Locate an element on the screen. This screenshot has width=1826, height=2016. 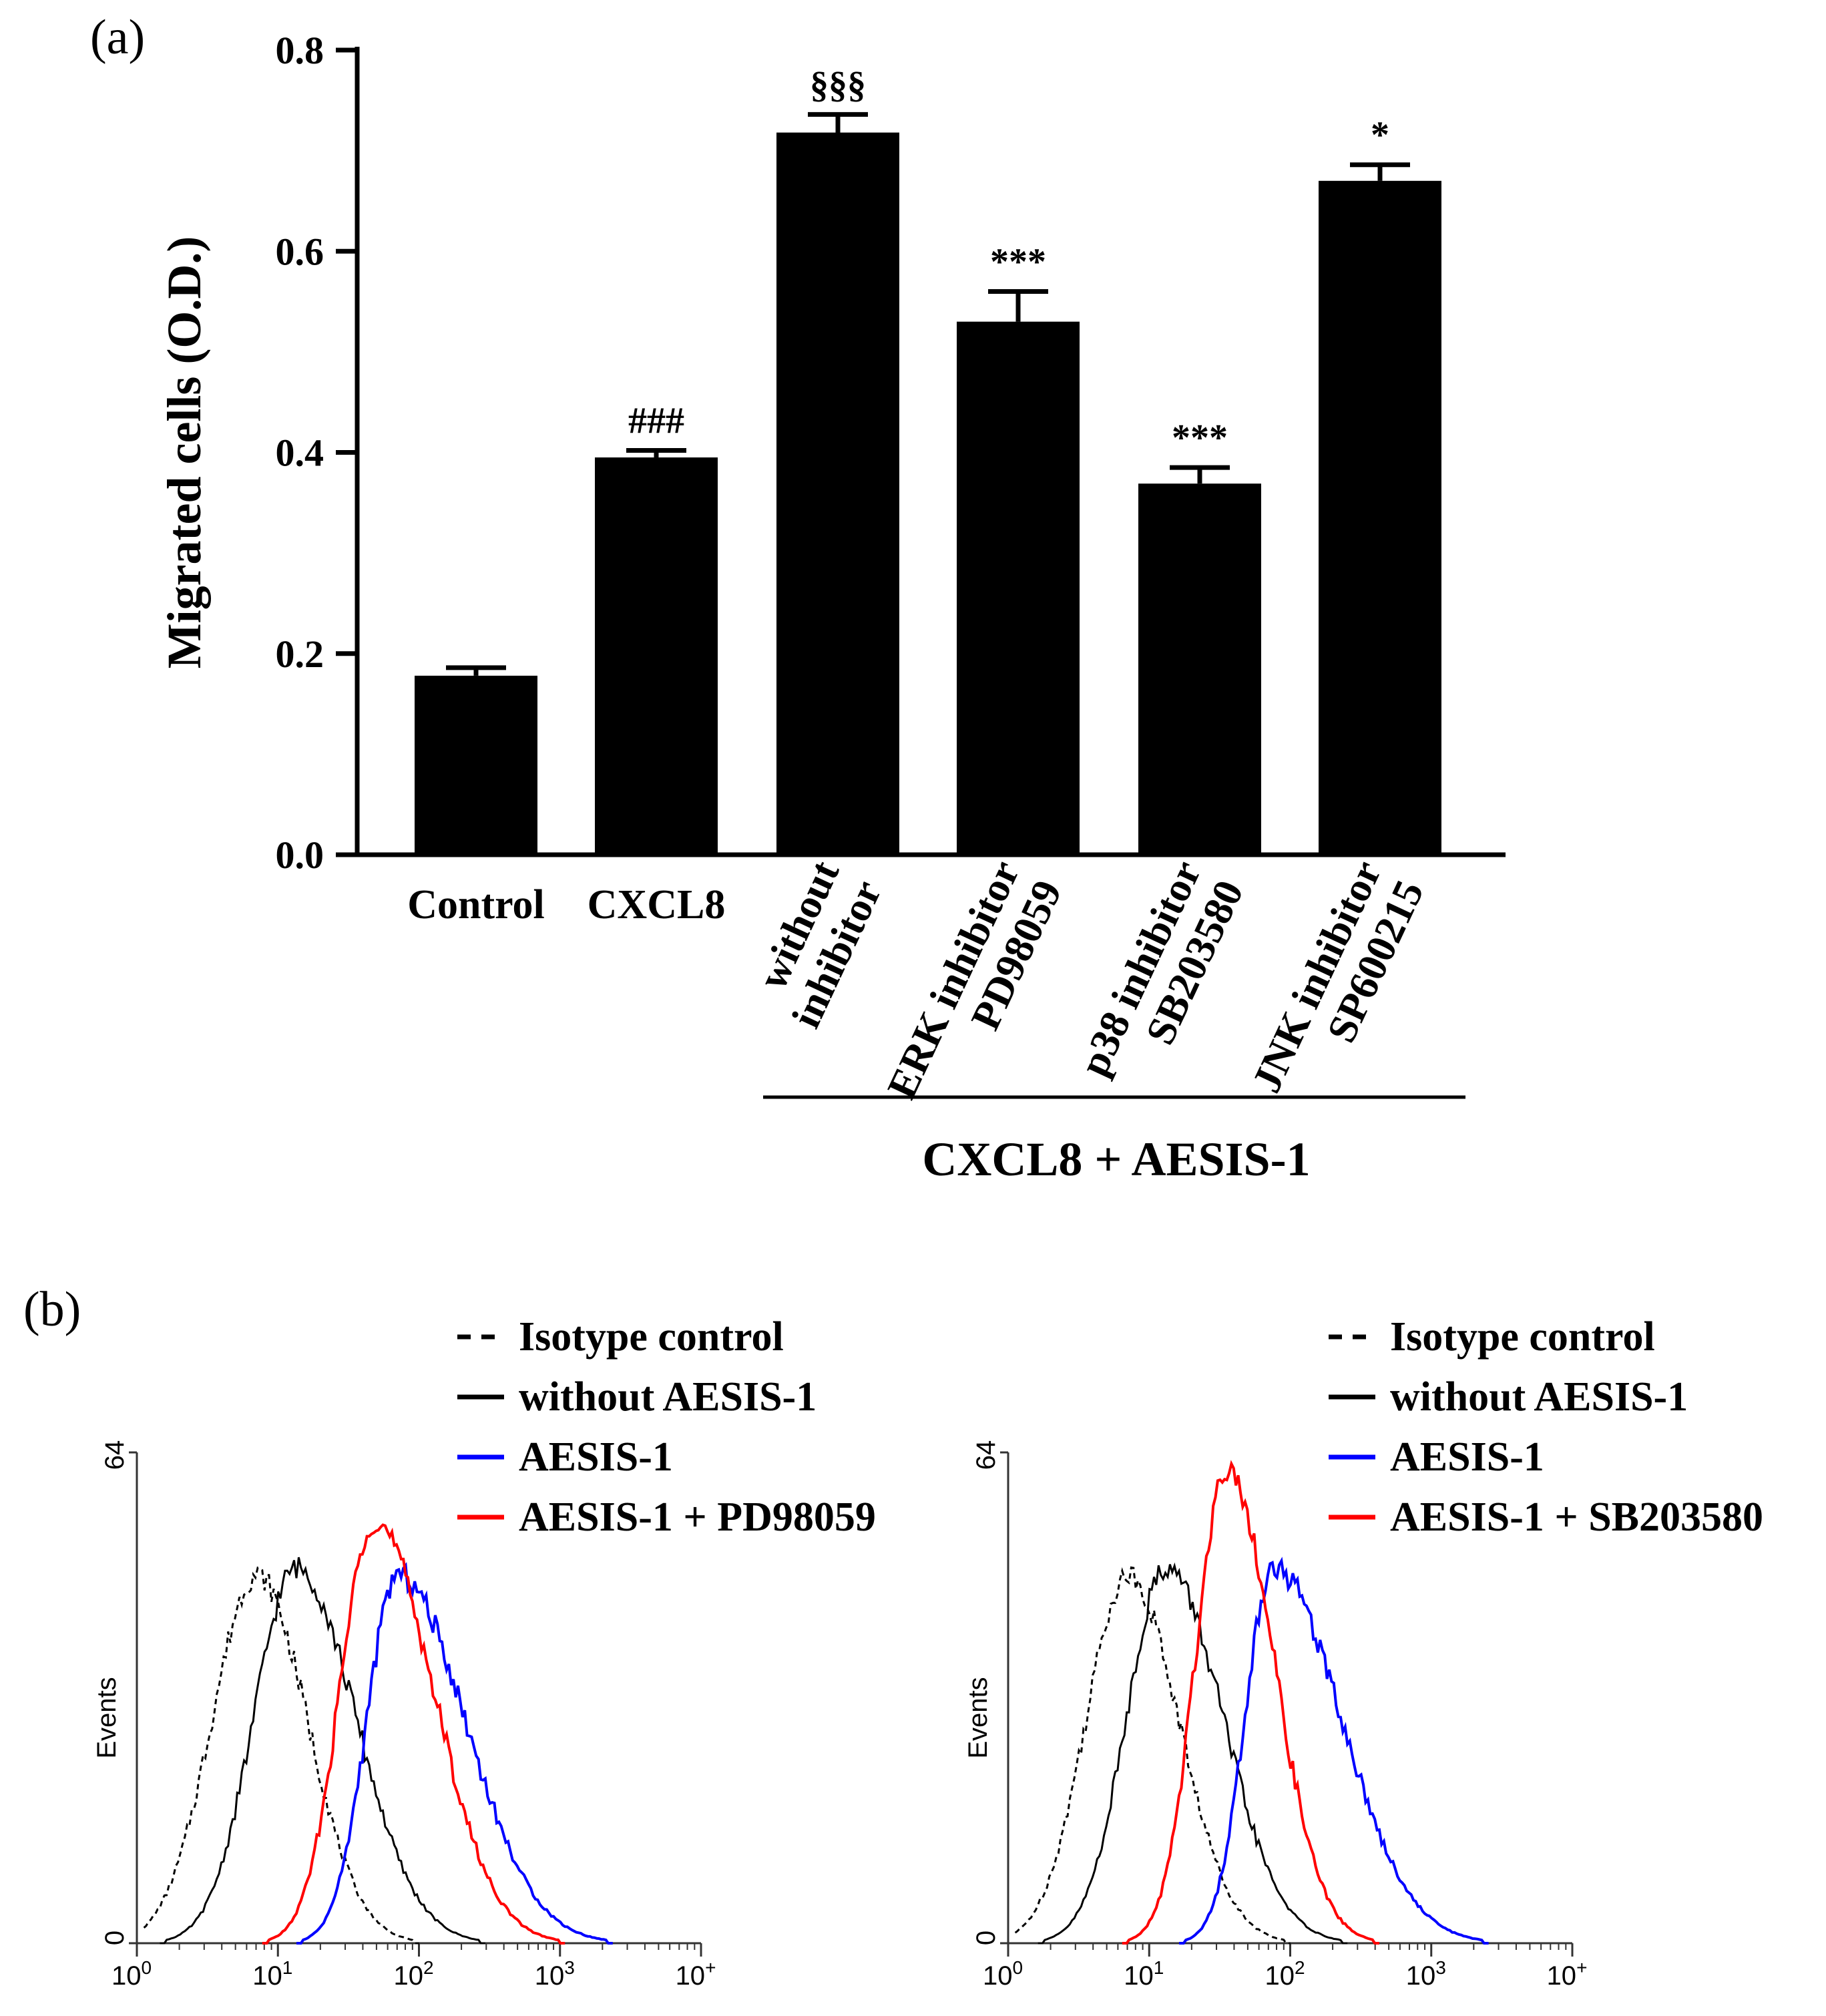
legend-label: AESIS-1 + SB203580 is located at coordinates (1576, 1517).